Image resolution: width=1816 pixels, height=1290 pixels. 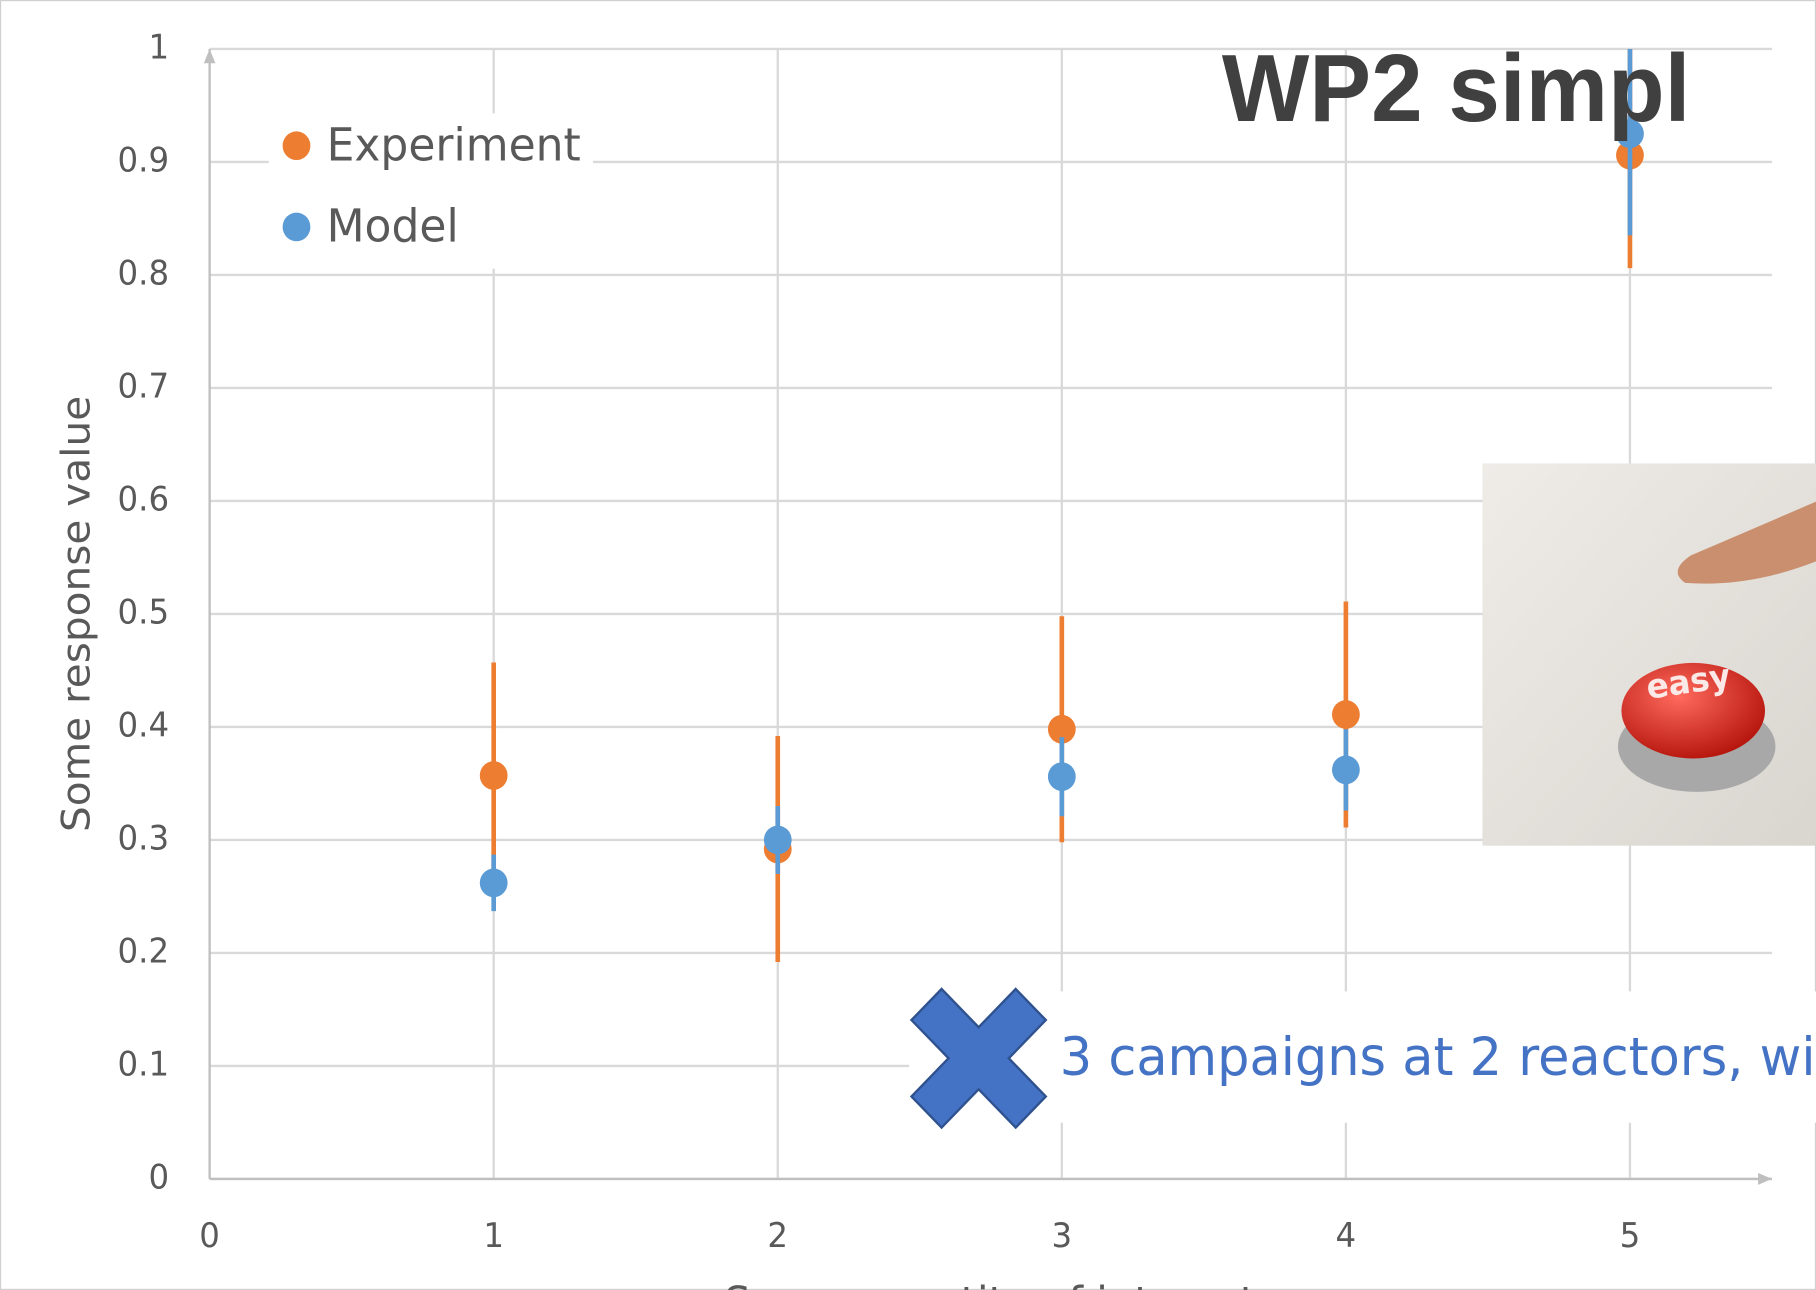 What do you see at coordinates (209, 1236) in the screenshot?
I see `x-tick-label: 0` at bounding box center [209, 1236].